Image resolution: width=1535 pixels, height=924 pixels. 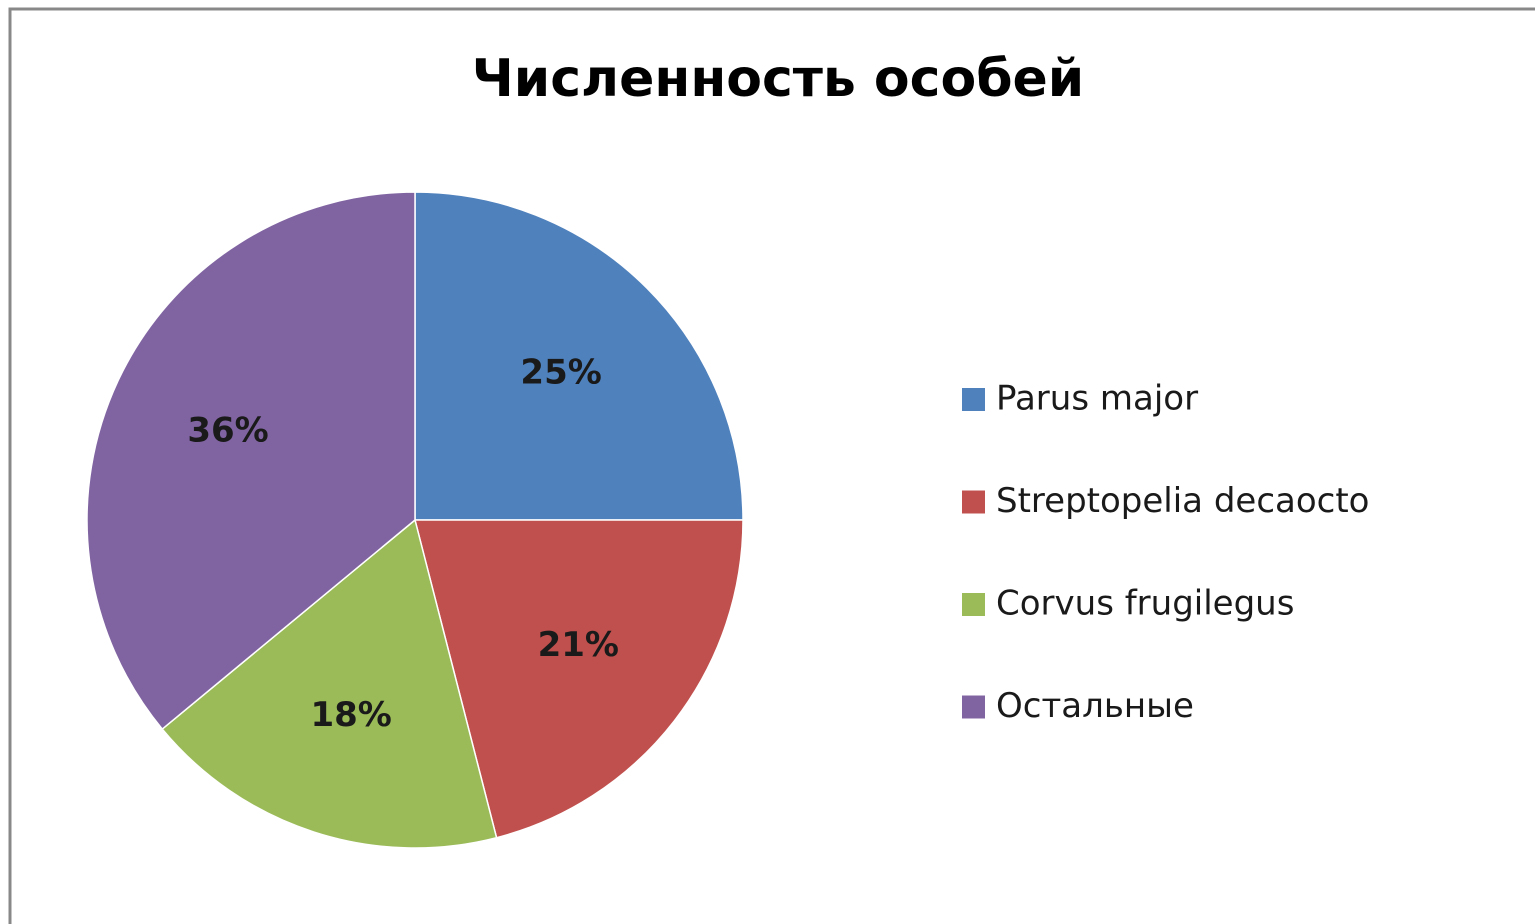 What do you see at coordinates (350, 715) in the screenshot?
I see `data-label: 18%` at bounding box center [350, 715].